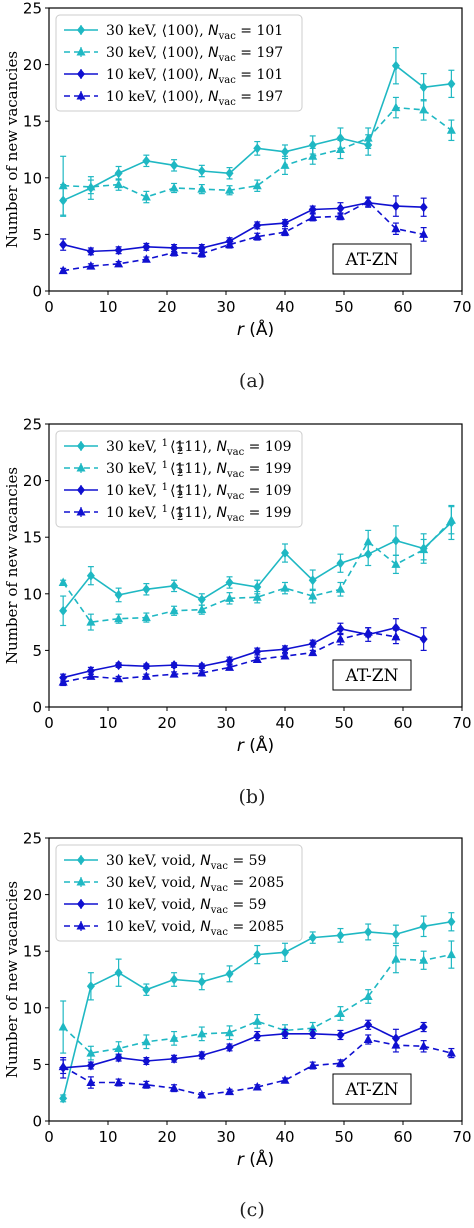 The image size is (474, 1228). Describe the element at coordinates (32, 1008) in the screenshot. I see `panel-c-ytick-label: 10` at that location.